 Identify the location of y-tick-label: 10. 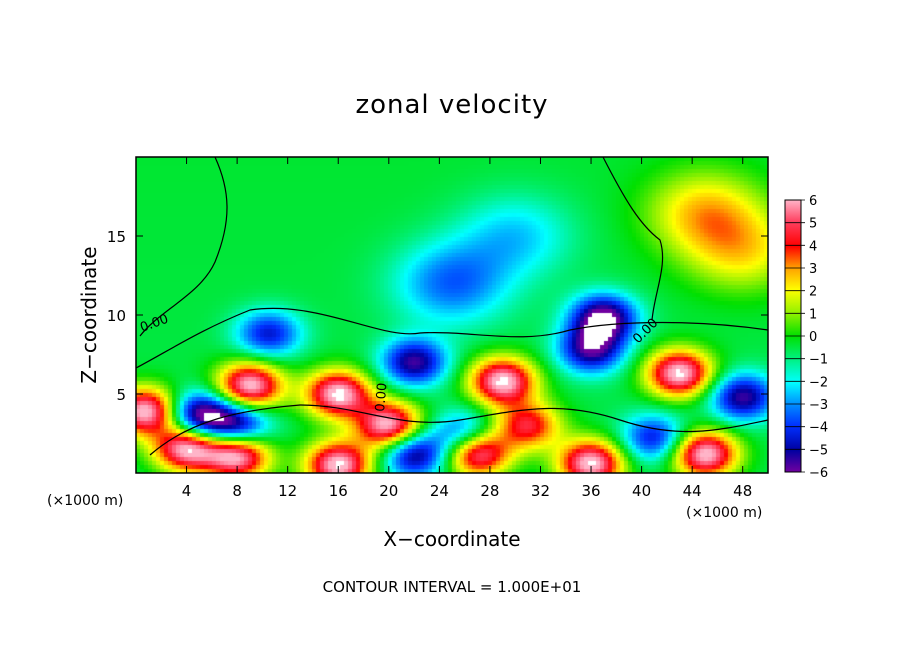
(116, 316).